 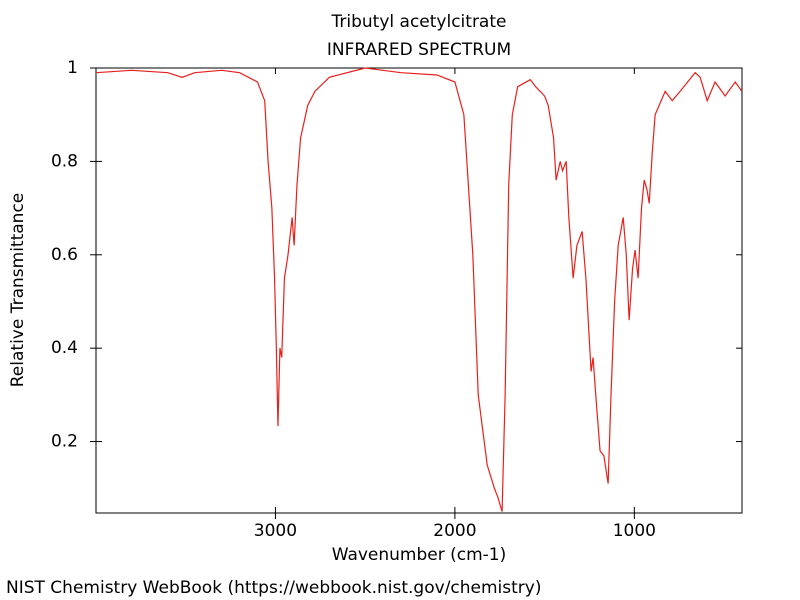 I want to click on y-tick-label: 0.8, so click(x=64, y=161).